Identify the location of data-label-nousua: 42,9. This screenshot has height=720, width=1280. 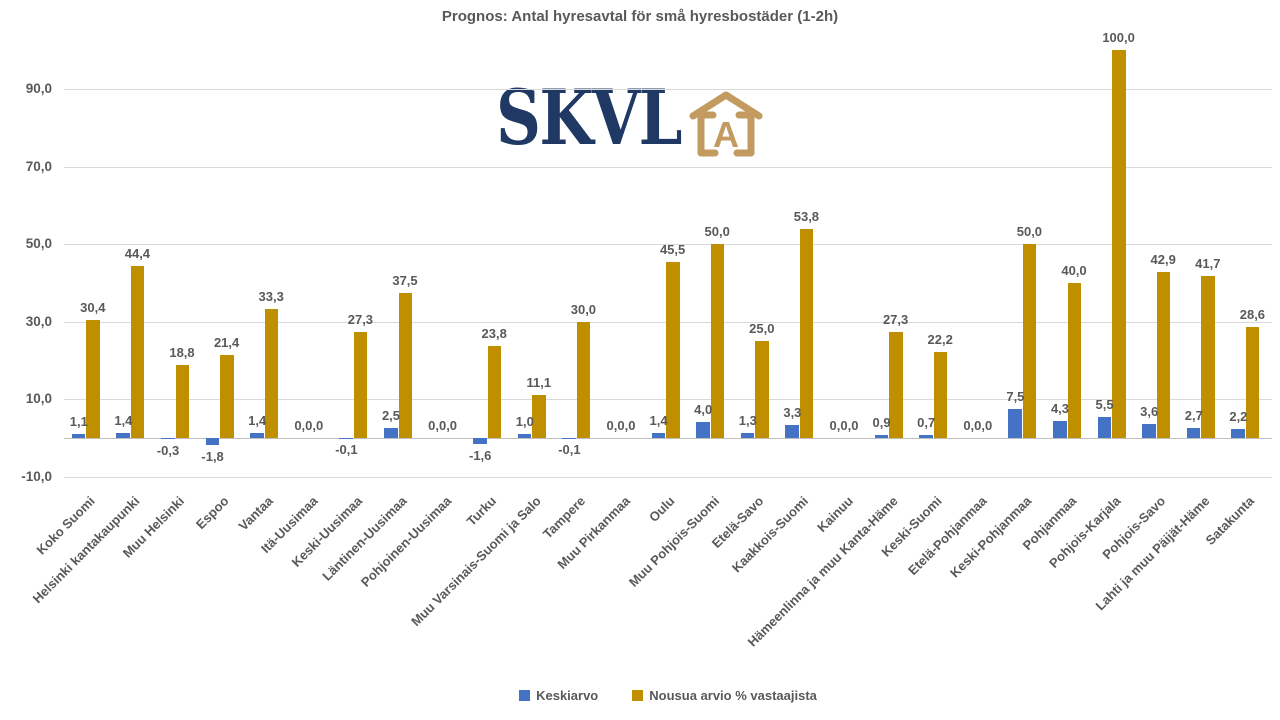
(1163, 259).